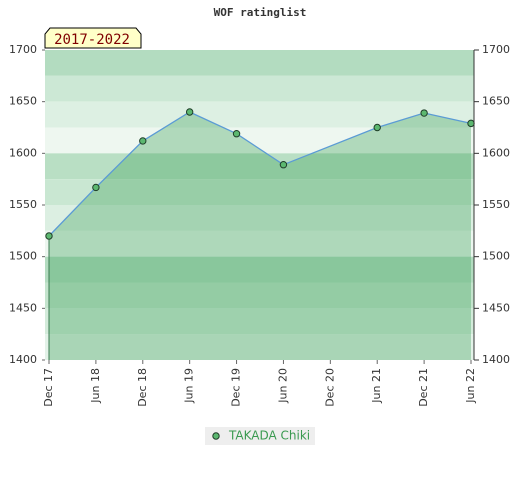 Image resolution: width=520 pixels, height=480 pixels. I want to click on x-tick-label: Jun 20, so click(282, 386).